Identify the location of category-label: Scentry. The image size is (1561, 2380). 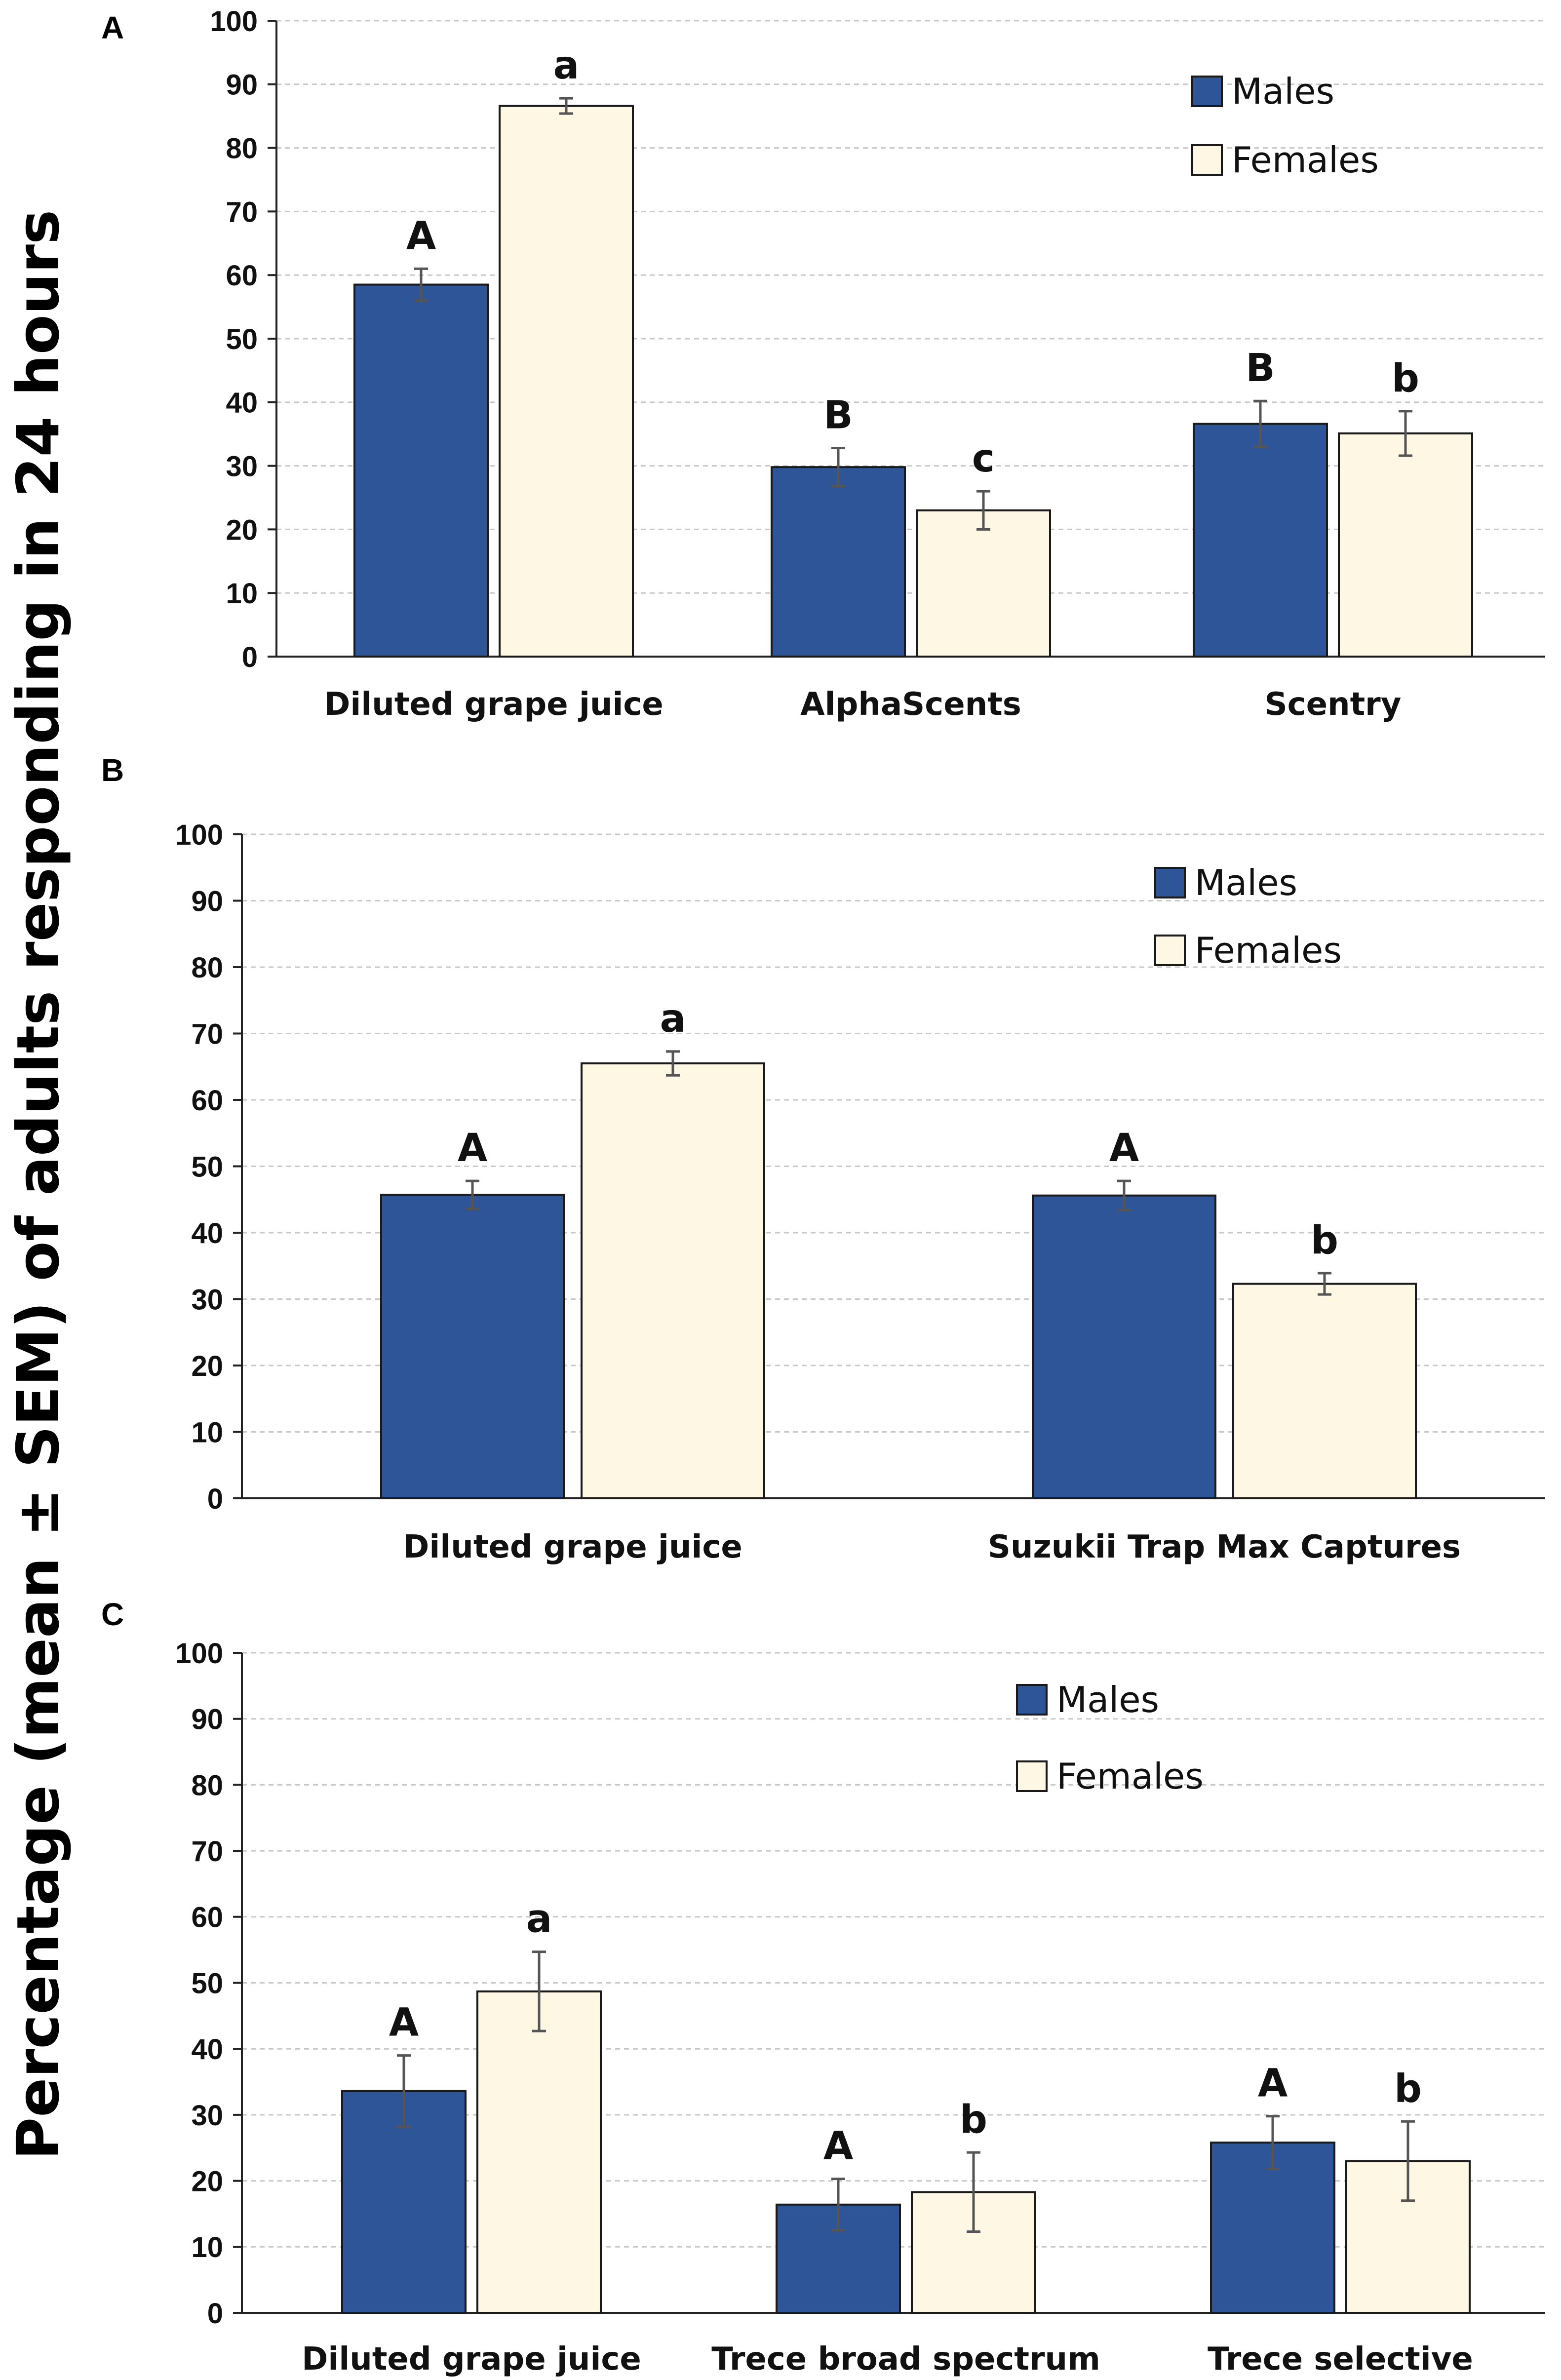
(1333, 704).